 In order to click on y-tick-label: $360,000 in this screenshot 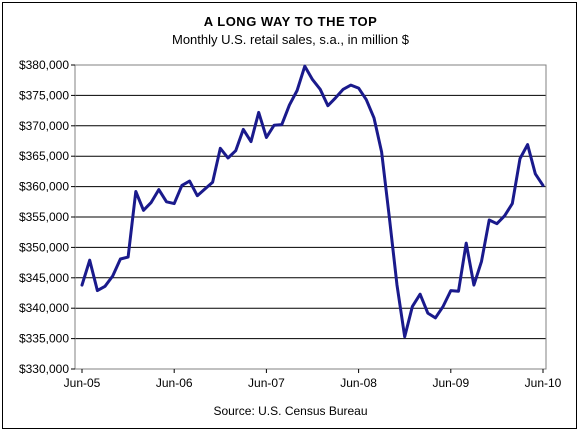, I will do `click(44, 187)`.